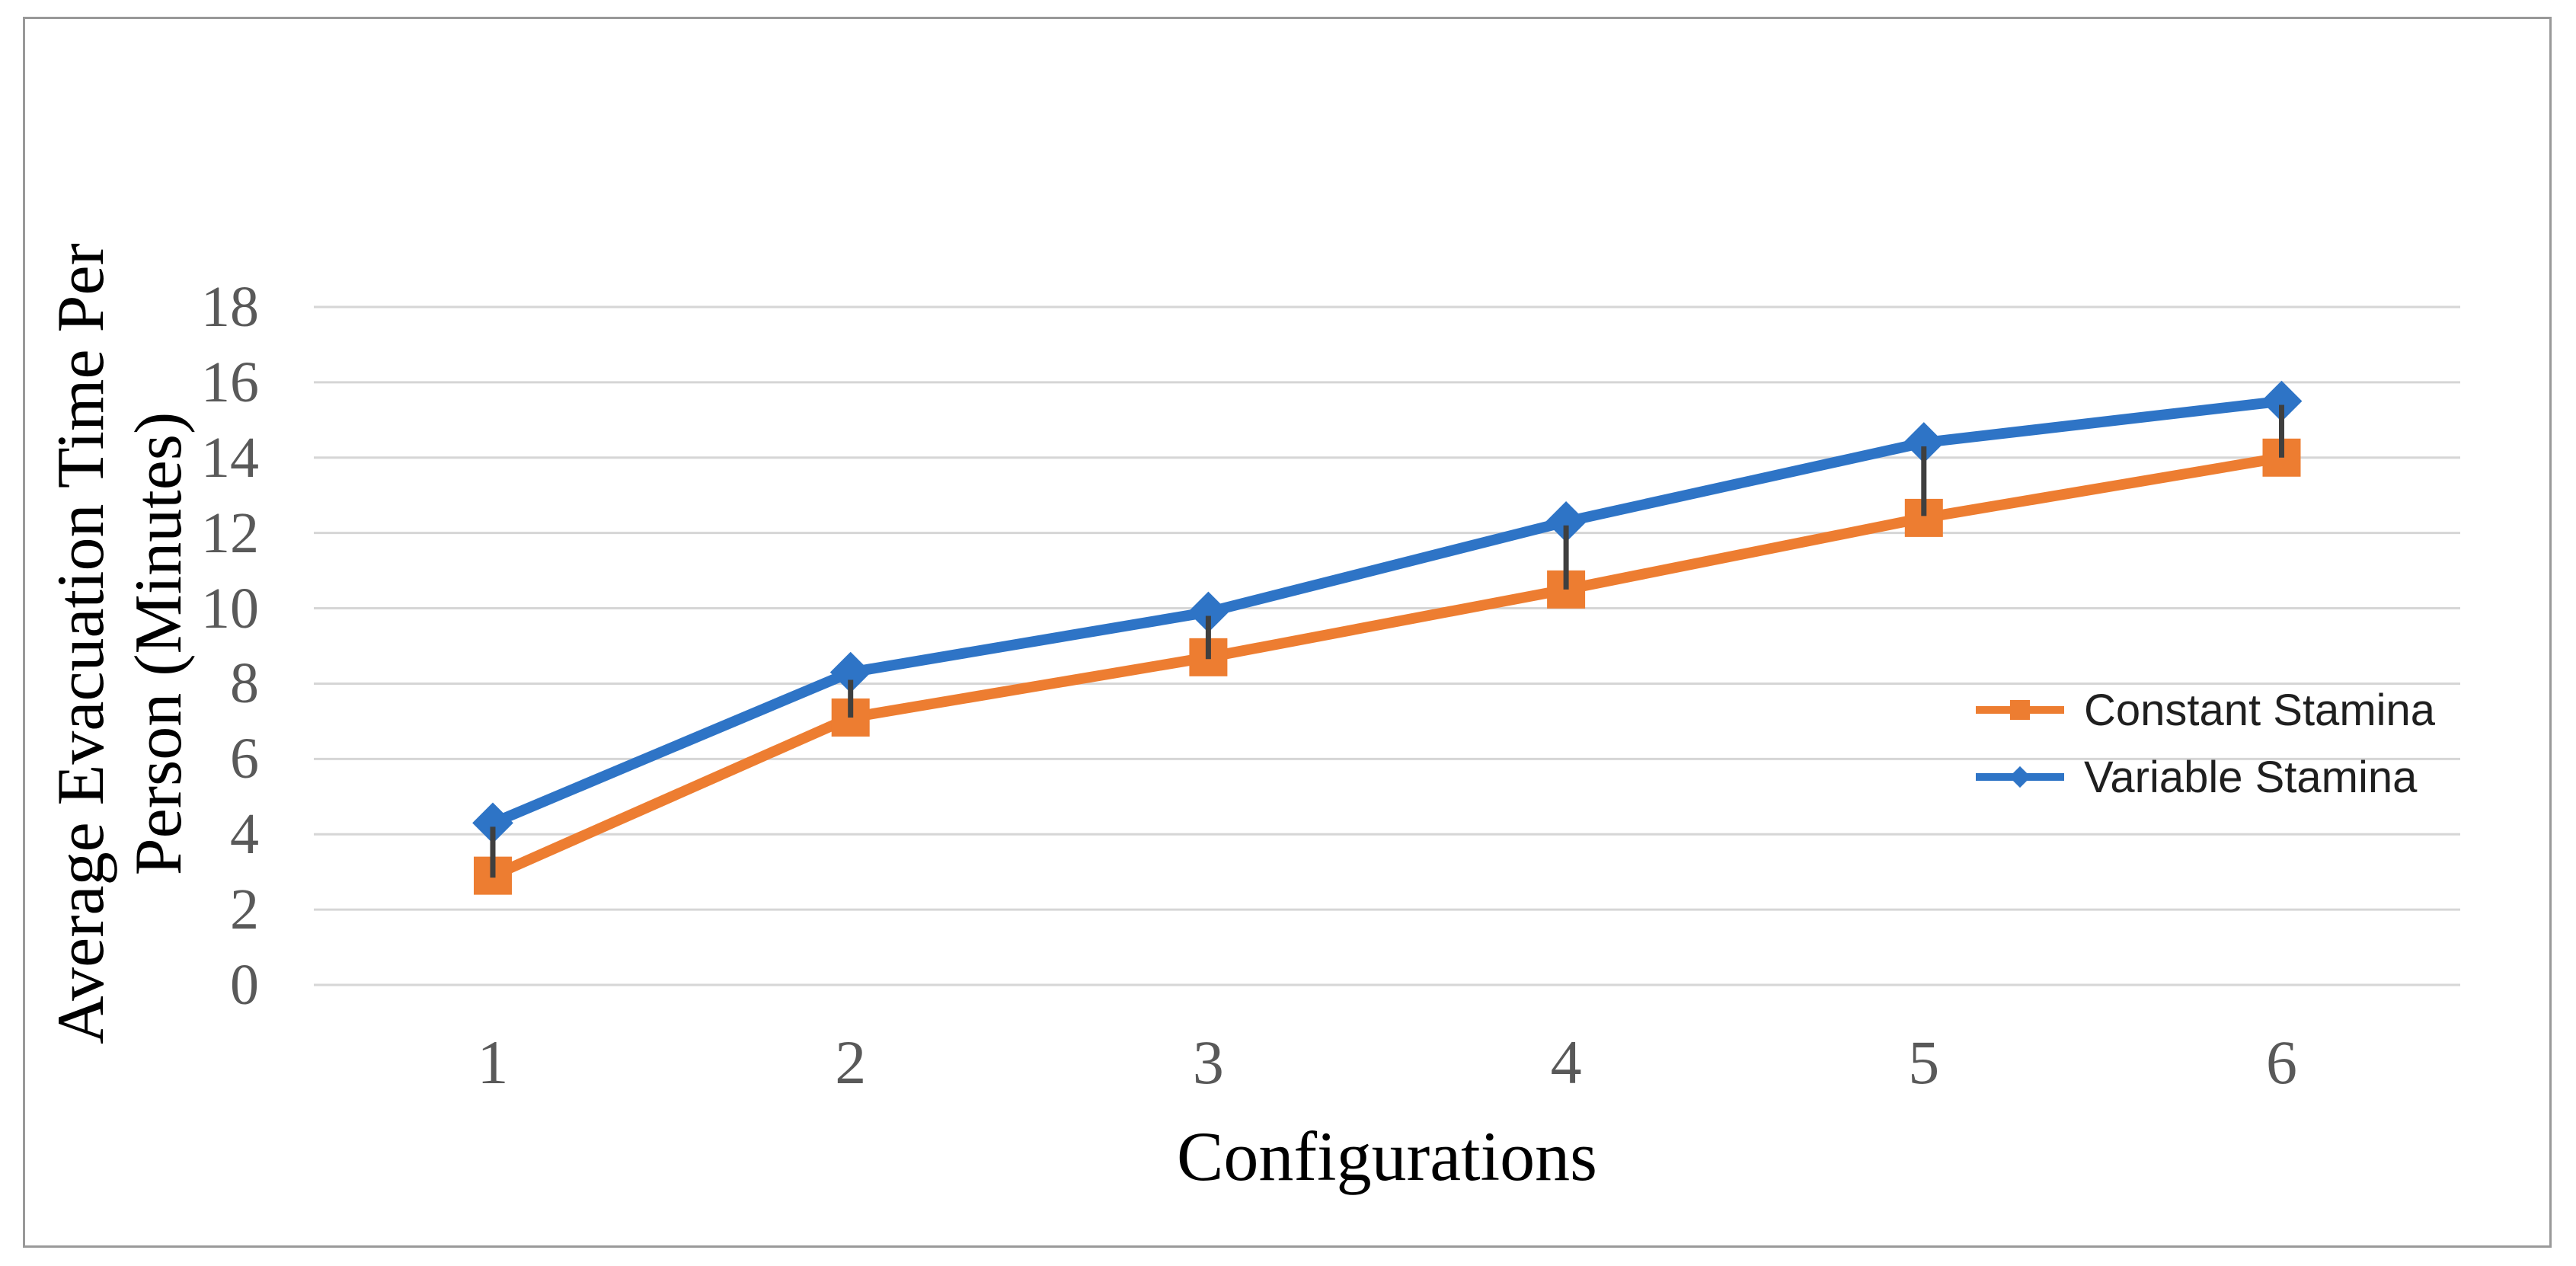 This screenshot has height=1266, width=2576. I want to click on legend-marker-square-icon, so click(2020, 710).